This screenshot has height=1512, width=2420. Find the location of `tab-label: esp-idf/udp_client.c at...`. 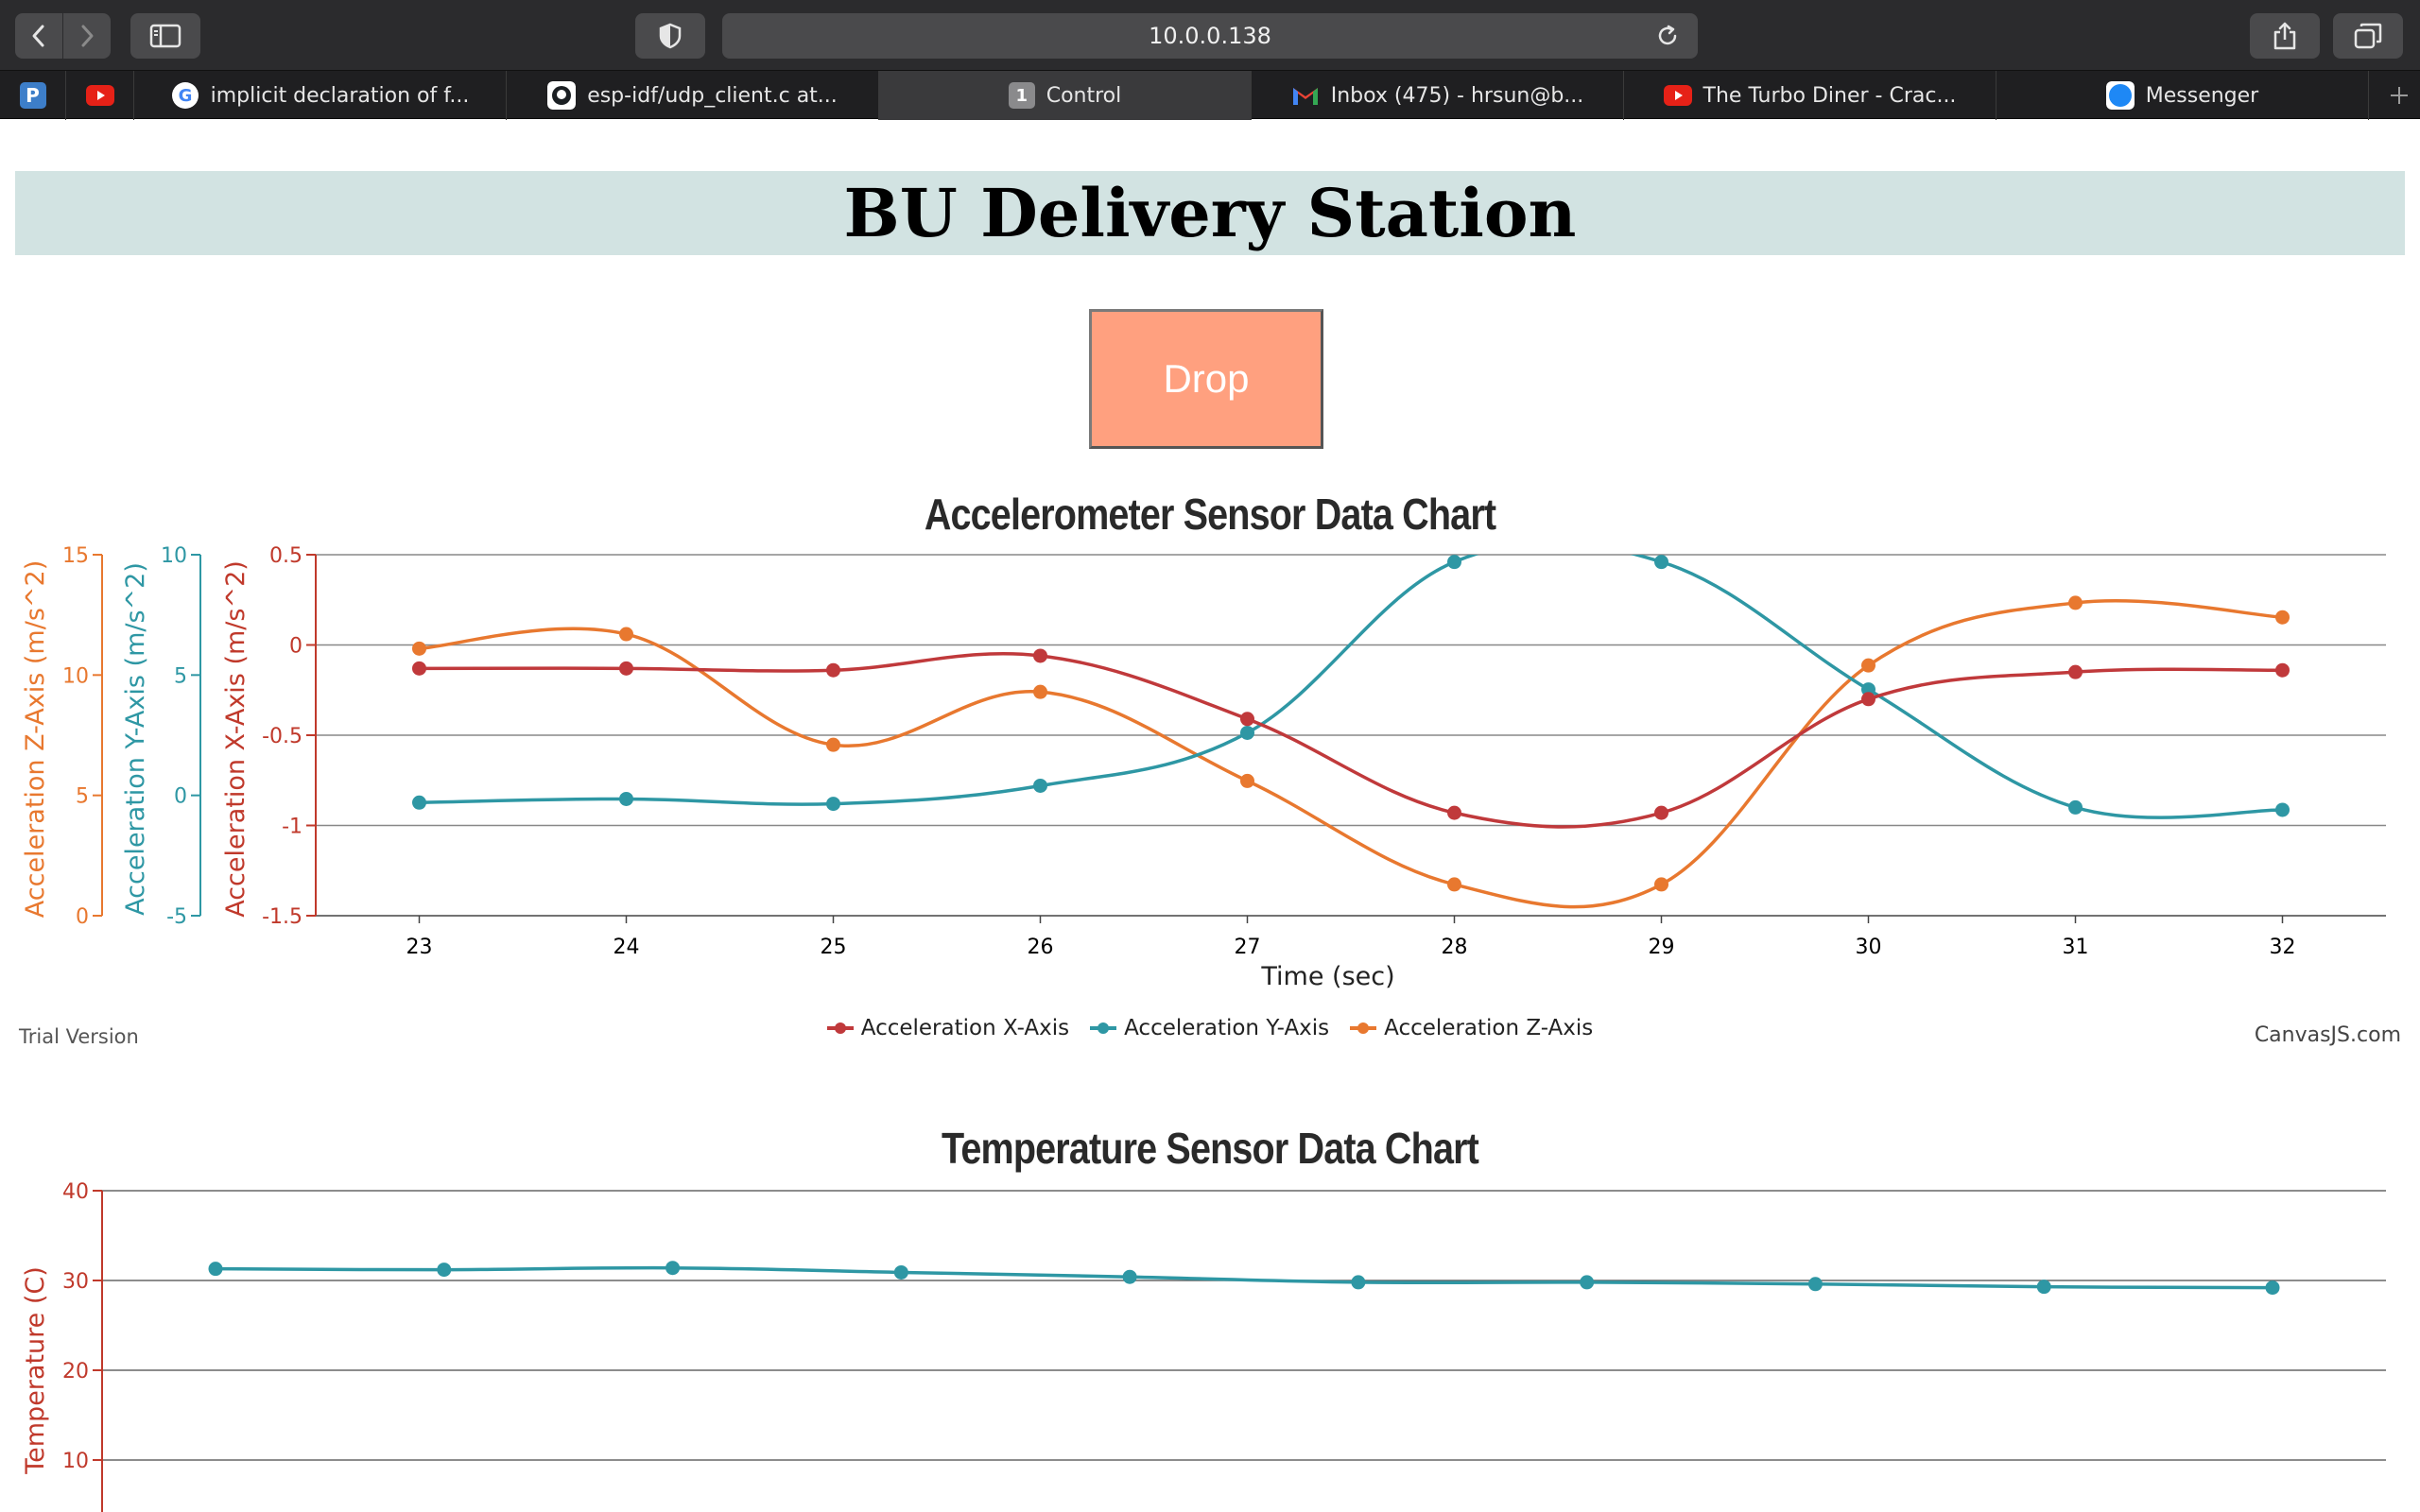

tab-label: esp-idf/udp_client.c at... is located at coordinates (712, 95).